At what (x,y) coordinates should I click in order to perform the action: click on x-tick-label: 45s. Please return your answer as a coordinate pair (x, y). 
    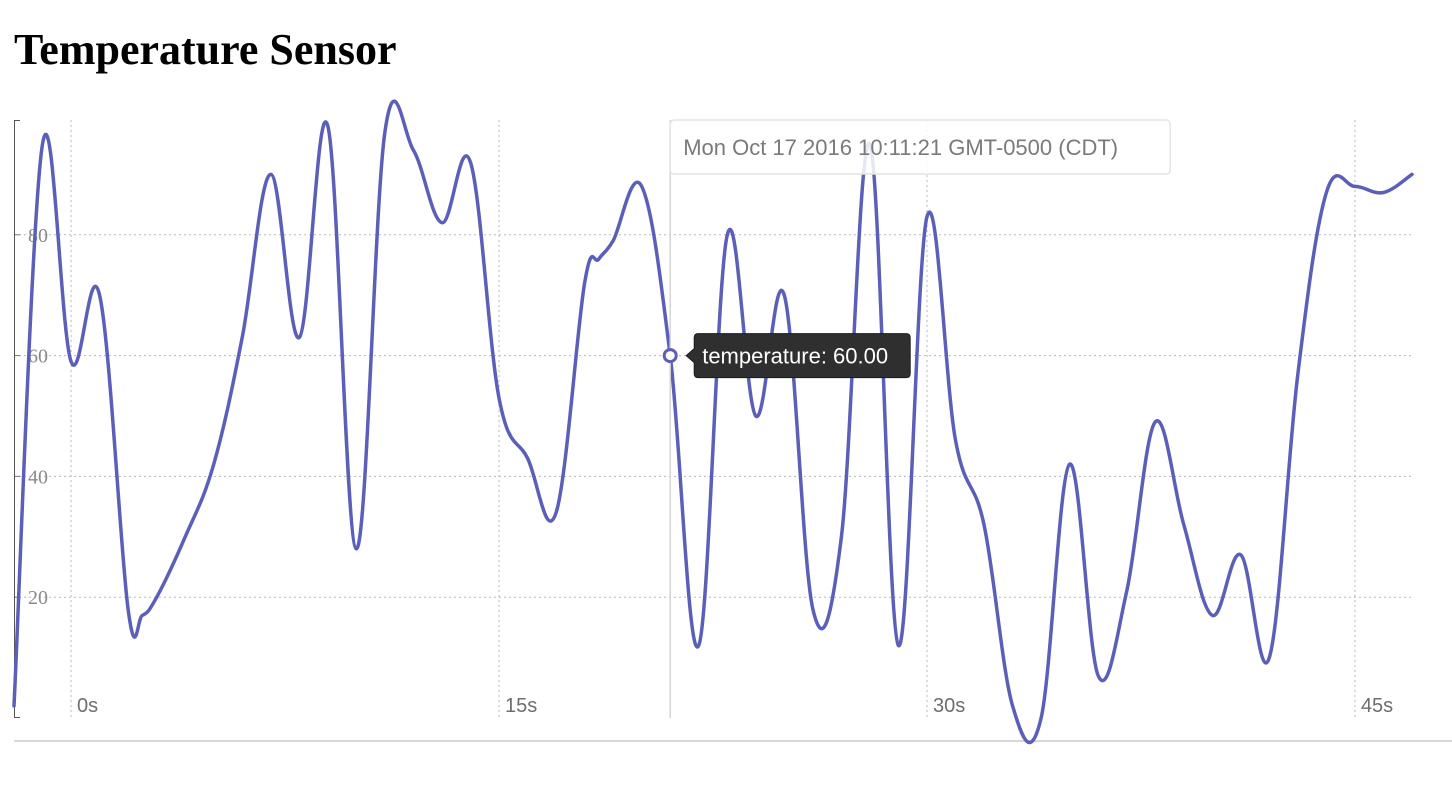
    Looking at the image, I should click on (1377, 706).